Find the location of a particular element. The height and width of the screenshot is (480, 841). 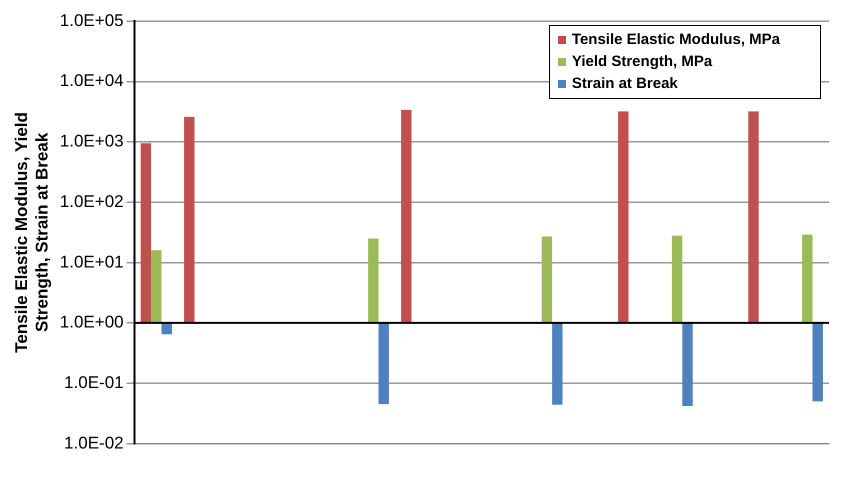

legend-label: Tensile Elastic Modulus, MPa is located at coordinates (676, 40).